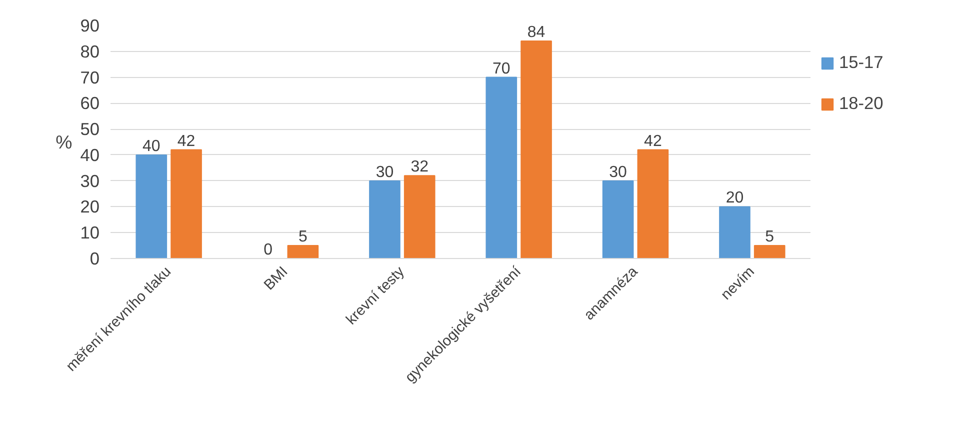 This screenshot has width=958, height=443. Describe the element at coordinates (90, 232) in the screenshot. I see `y-tick-label: 10` at that location.